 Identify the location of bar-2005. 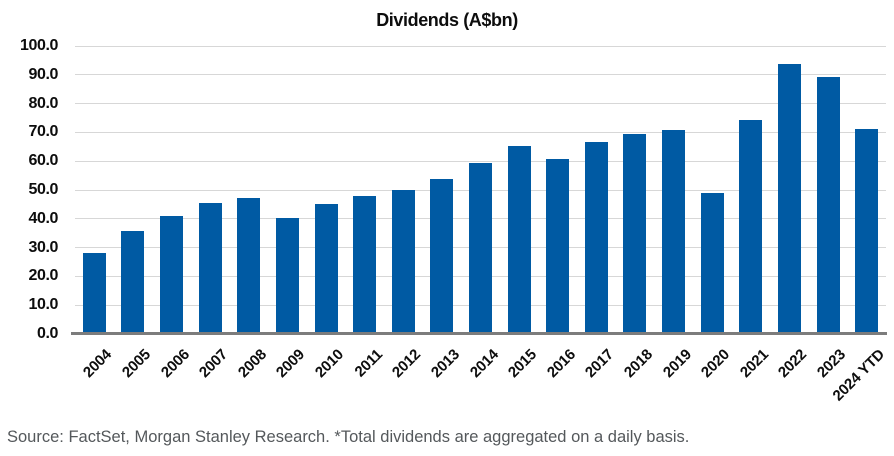
(133, 282).